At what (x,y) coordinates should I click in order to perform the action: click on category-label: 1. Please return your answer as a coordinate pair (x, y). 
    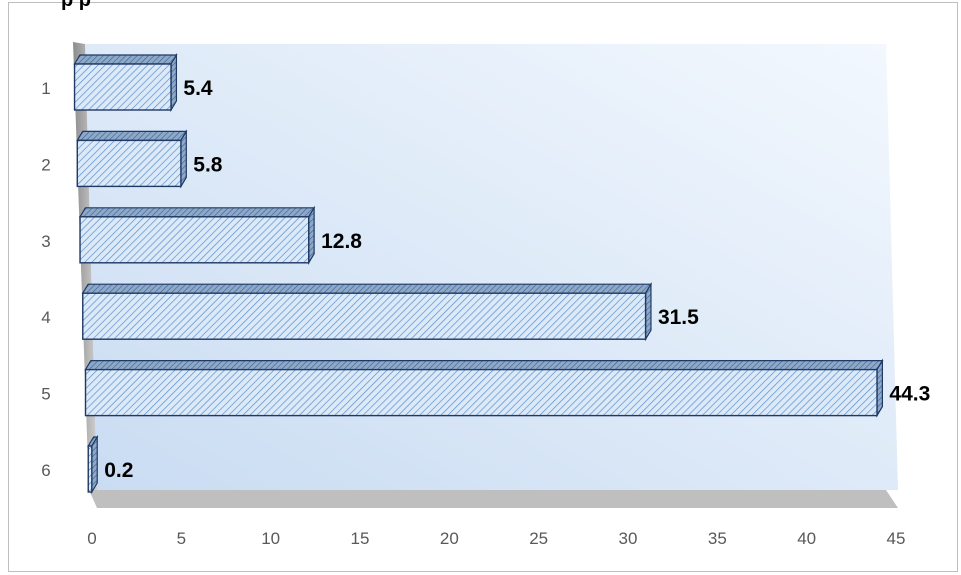
    Looking at the image, I should click on (45, 88).